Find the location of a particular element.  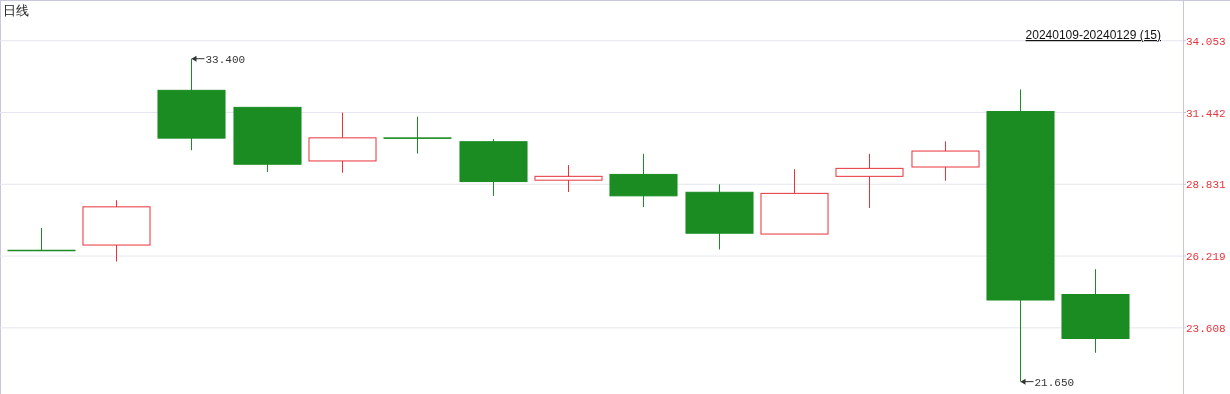

y-tick-label: 31.442 is located at coordinates (1206, 113).